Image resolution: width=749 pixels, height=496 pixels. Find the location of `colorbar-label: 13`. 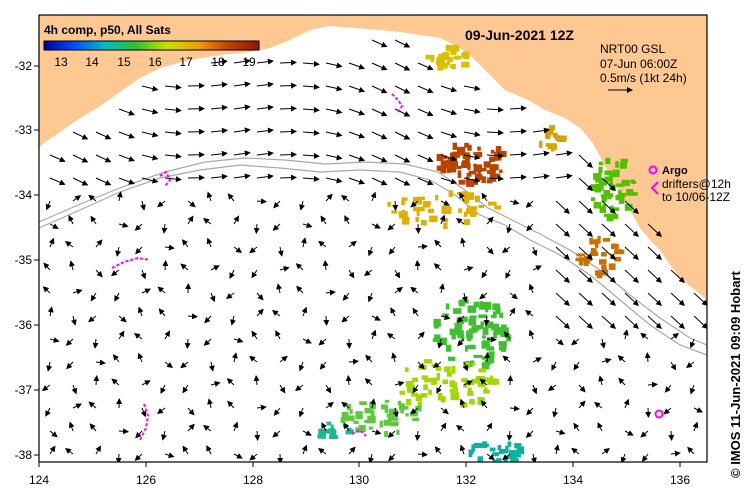

colorbar-label: 13 is located at coordinates (61, 62).